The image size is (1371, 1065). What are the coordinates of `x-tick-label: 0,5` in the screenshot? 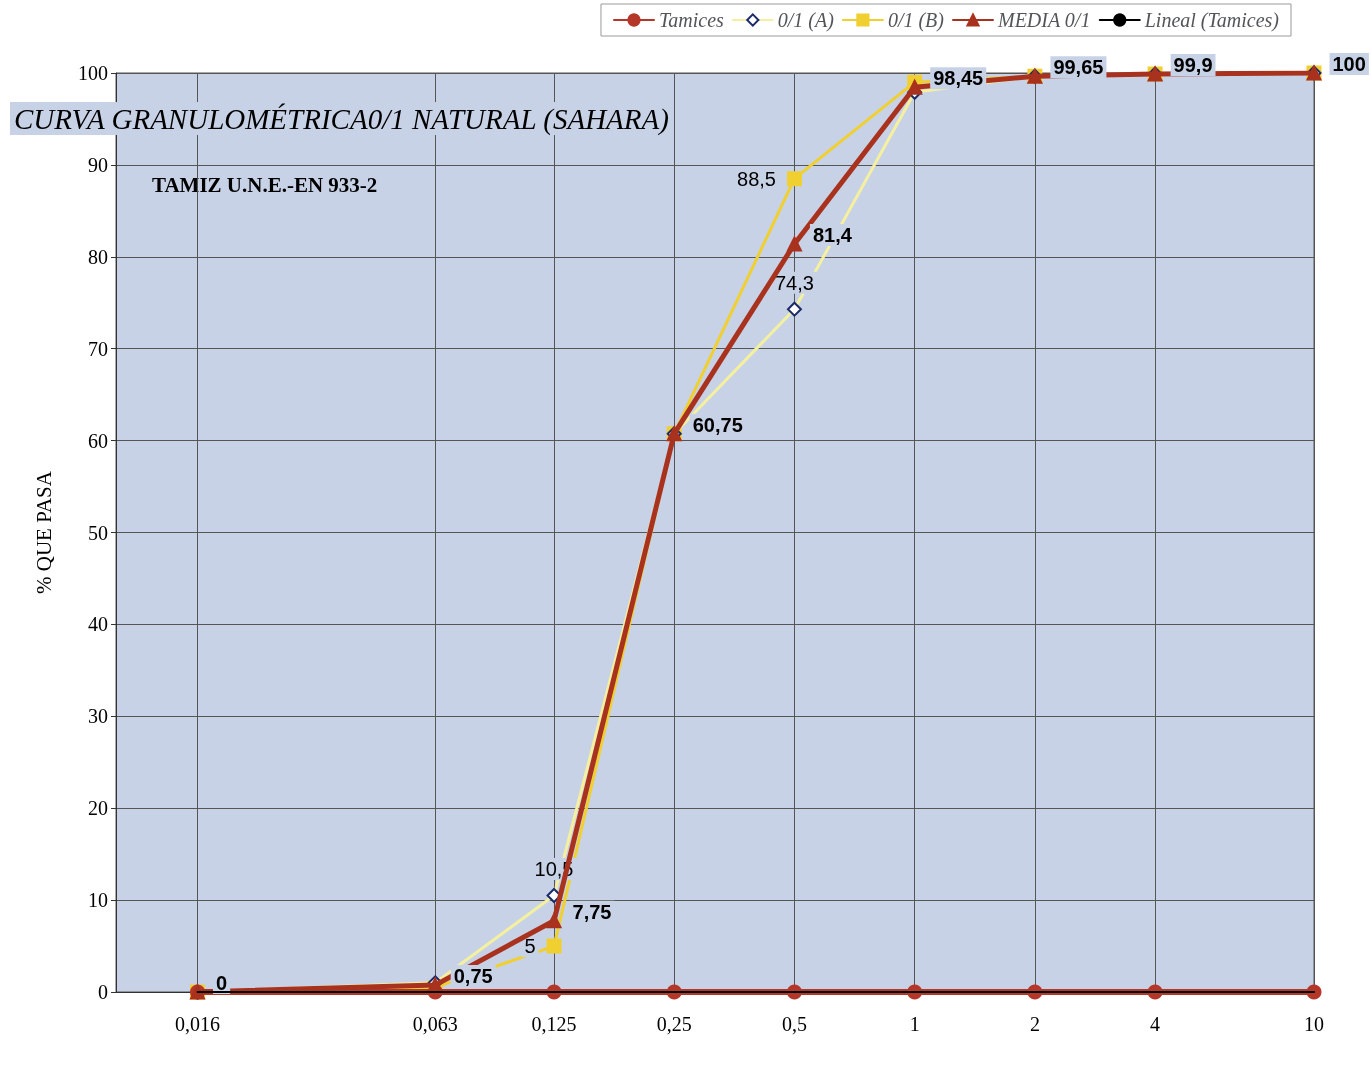 It's located at (794, 1024).